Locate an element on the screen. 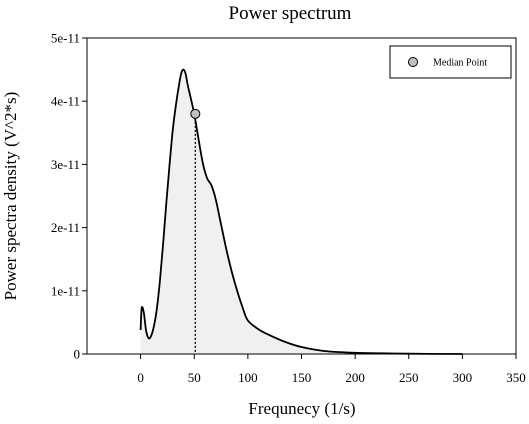 The image size is (529, 424). y-tick-label: 0 is located at coordinates (77, 354).